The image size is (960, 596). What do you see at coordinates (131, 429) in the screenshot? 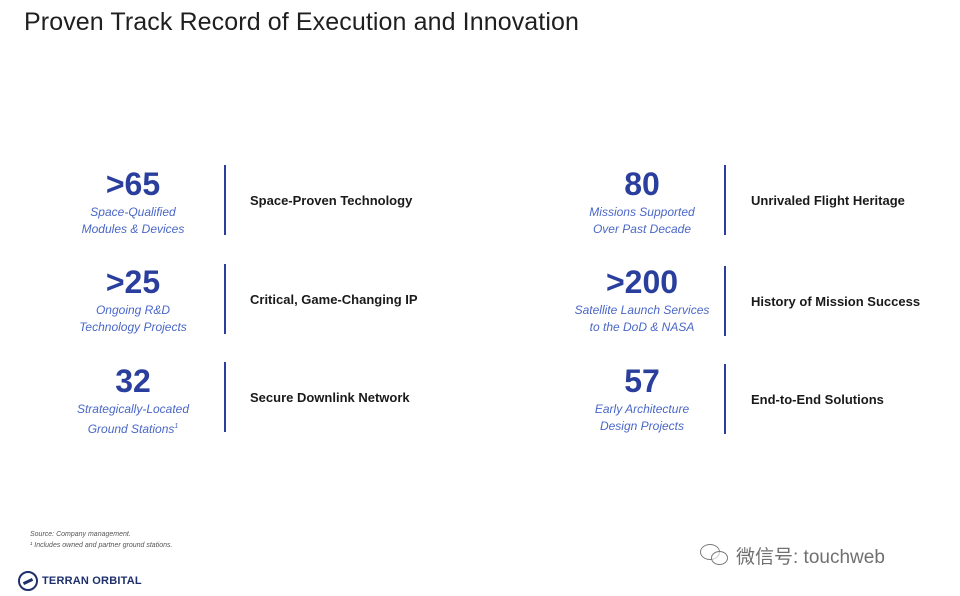
I see `stat-description-text: Ground Stations` at bounding box center [131, 429].